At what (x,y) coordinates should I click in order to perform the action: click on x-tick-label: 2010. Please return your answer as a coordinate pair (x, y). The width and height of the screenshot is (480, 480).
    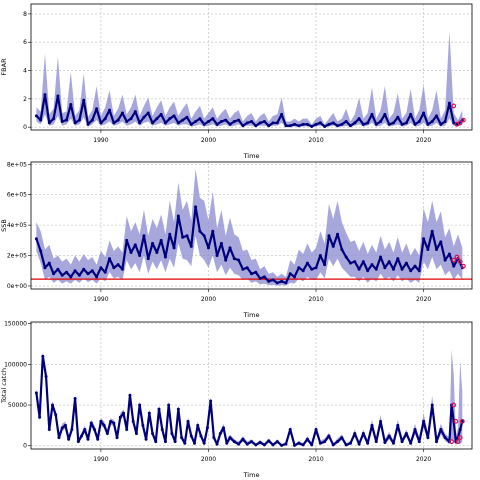
    Looking at the image, I should click on (315, 459).